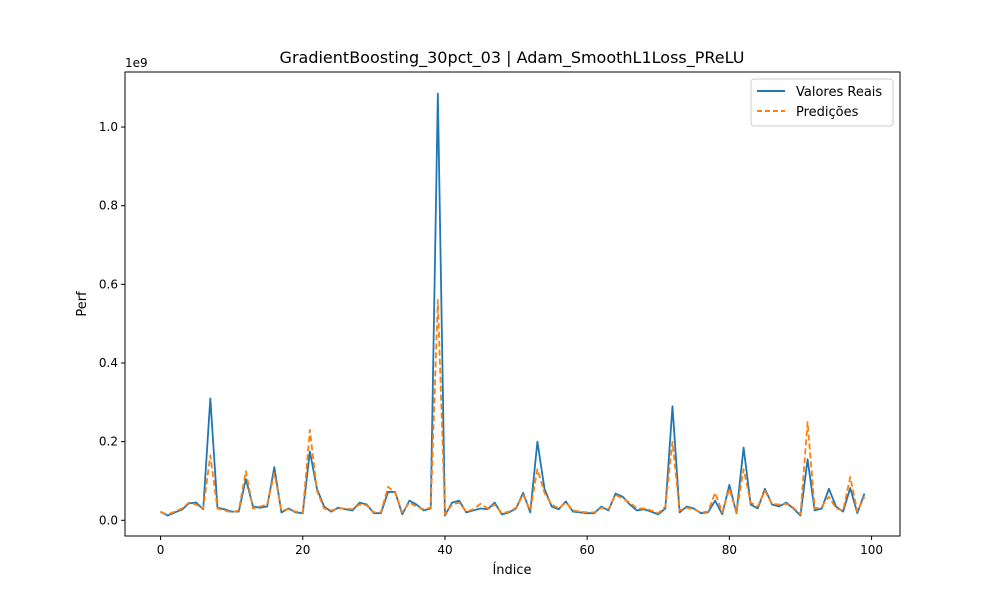 The image size is (1000, 604). I want to click on x-axis-label: Índice, so click(511, 570).